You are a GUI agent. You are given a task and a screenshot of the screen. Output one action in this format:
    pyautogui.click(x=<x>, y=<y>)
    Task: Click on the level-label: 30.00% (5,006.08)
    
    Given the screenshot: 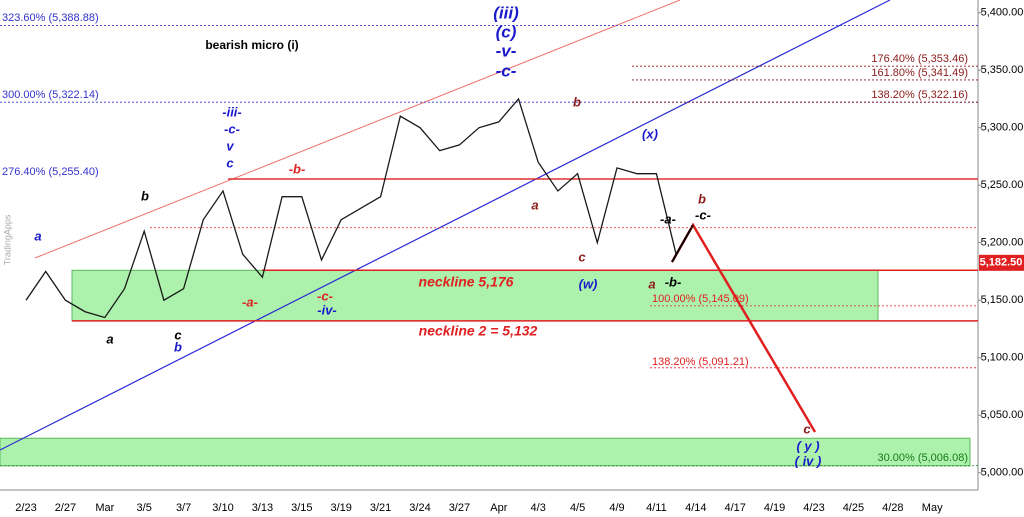 What is the action you would take?
    pyautogui.click(x=922, y=458)
    